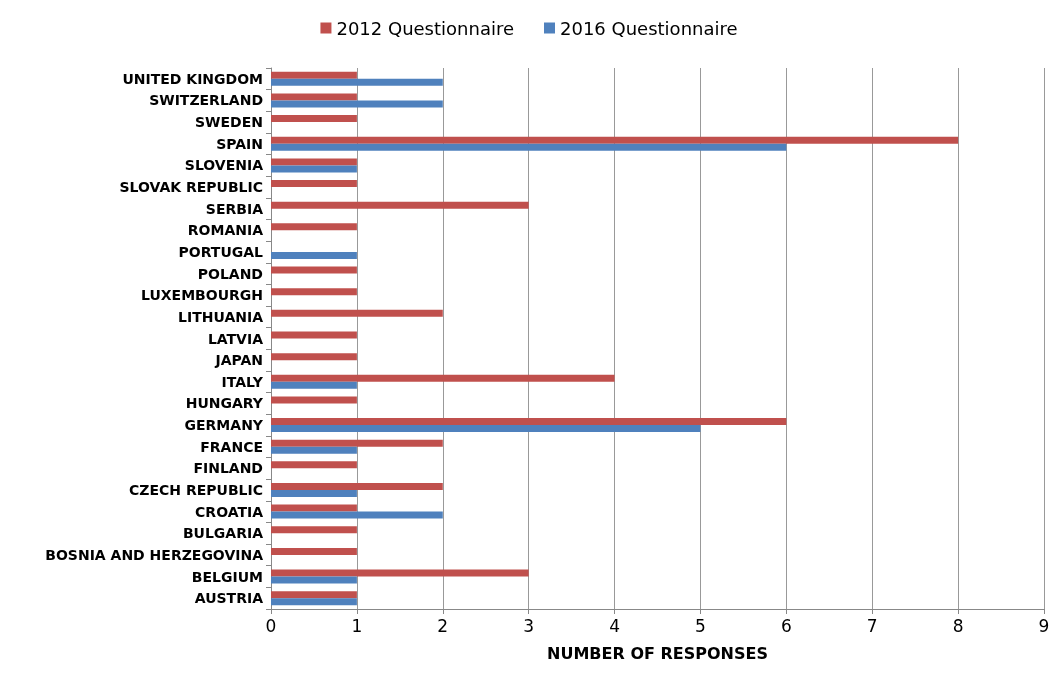 Image resolution: width=1058 pixels, height=695 pixels. I want to click on y-tick-label: AUSTRIA, so click(229, 598).